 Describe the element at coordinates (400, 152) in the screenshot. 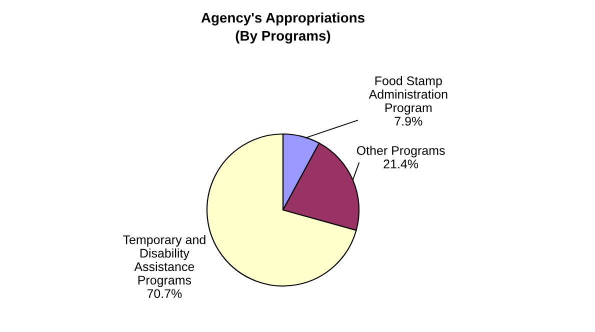

I see `slice-label: Other Programs` at that location.